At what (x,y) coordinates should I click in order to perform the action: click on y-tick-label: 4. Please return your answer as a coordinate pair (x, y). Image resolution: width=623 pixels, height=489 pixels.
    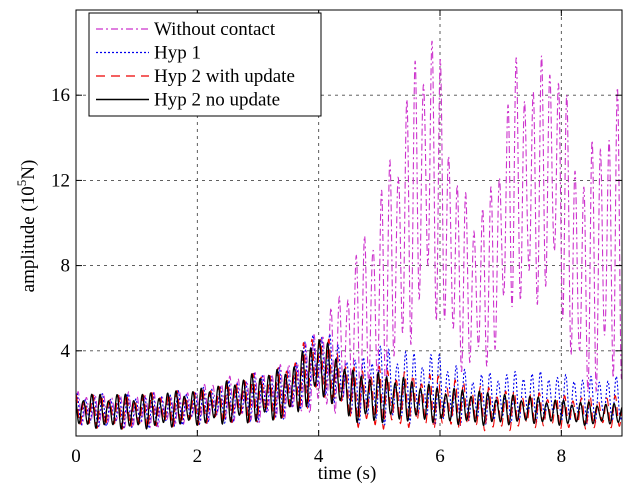
    Looking at the image, I should click on (66, 351).